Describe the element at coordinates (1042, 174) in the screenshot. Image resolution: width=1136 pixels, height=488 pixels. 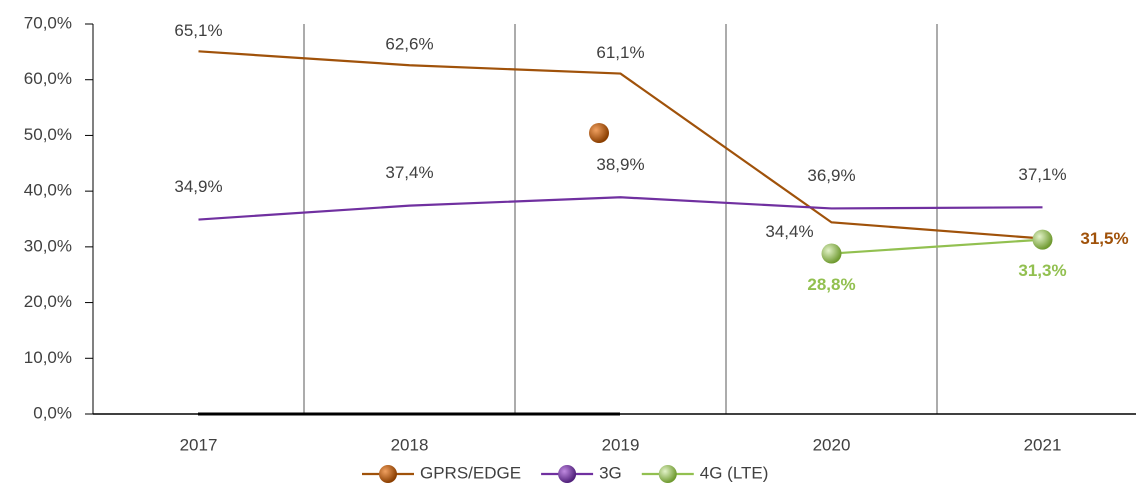
I see `data-label: 37,1%` at that location.